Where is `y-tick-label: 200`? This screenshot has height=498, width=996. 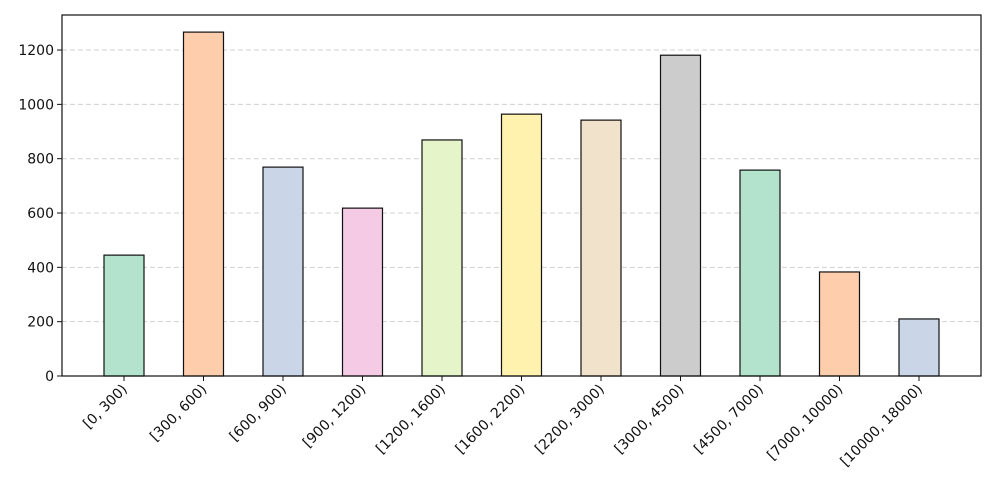
y-tick-label: 200 is located at coordinates (40, 323).